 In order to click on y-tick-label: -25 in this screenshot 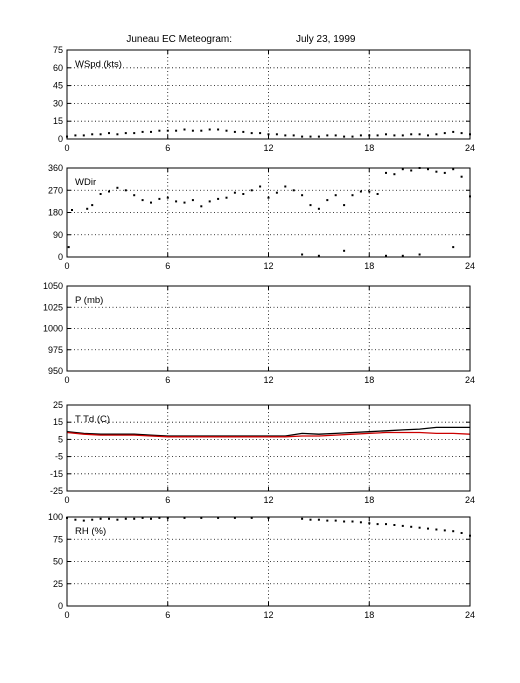, I will do `click(56, 491)`.